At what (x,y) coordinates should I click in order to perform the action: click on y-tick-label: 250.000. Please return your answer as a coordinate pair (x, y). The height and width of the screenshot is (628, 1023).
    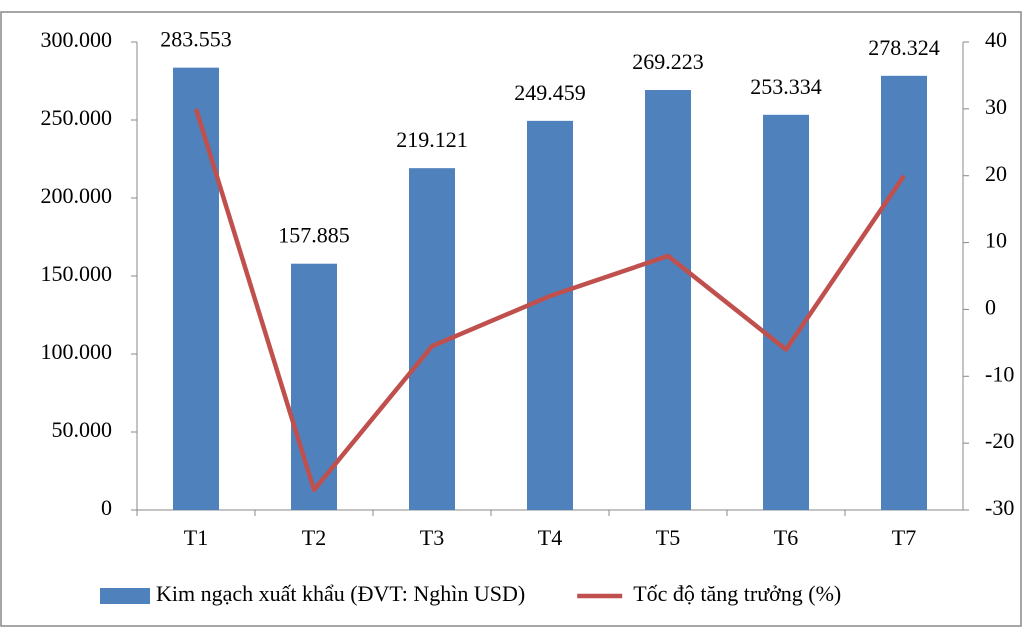
    Looking at the image, I should click on (77, 117).